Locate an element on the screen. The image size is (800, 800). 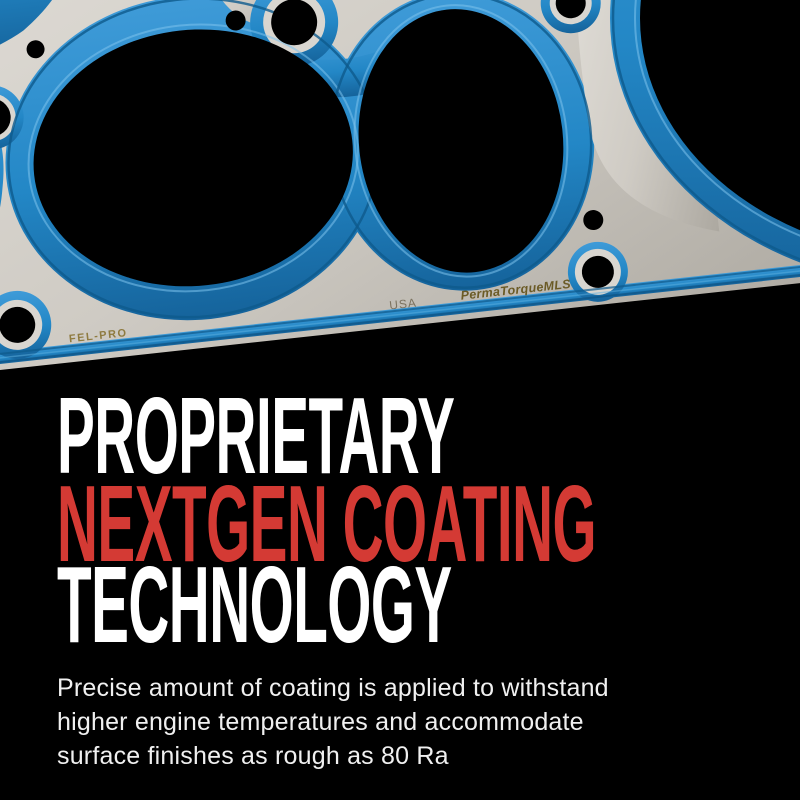
top-hole is located at coordinates (570, 9).